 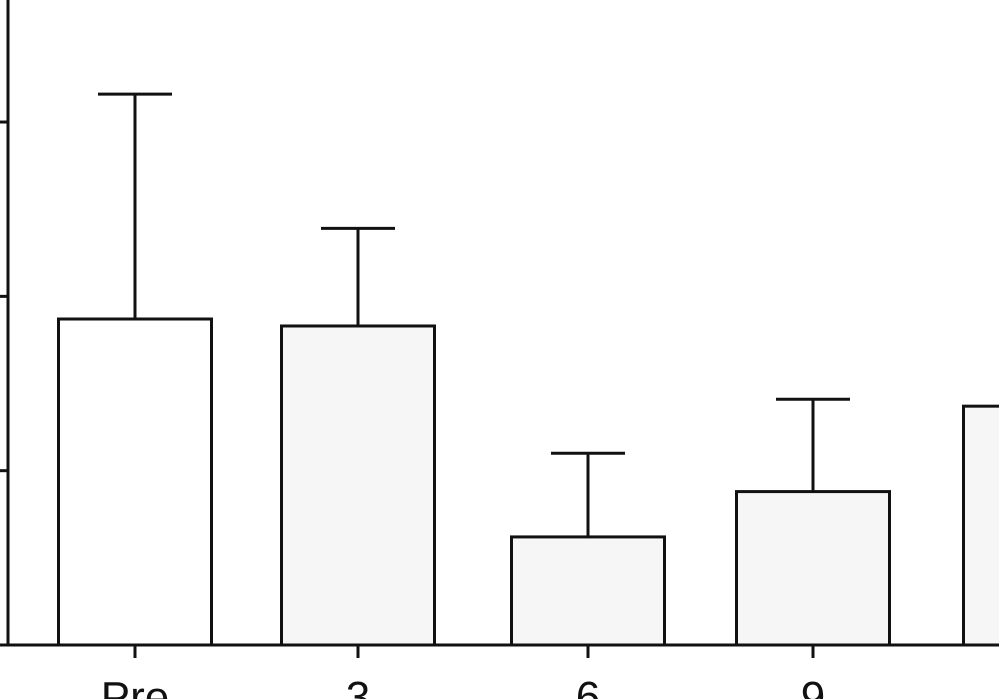 I want to click on x-tick-label-3: 9, so click(x=813, y=686).